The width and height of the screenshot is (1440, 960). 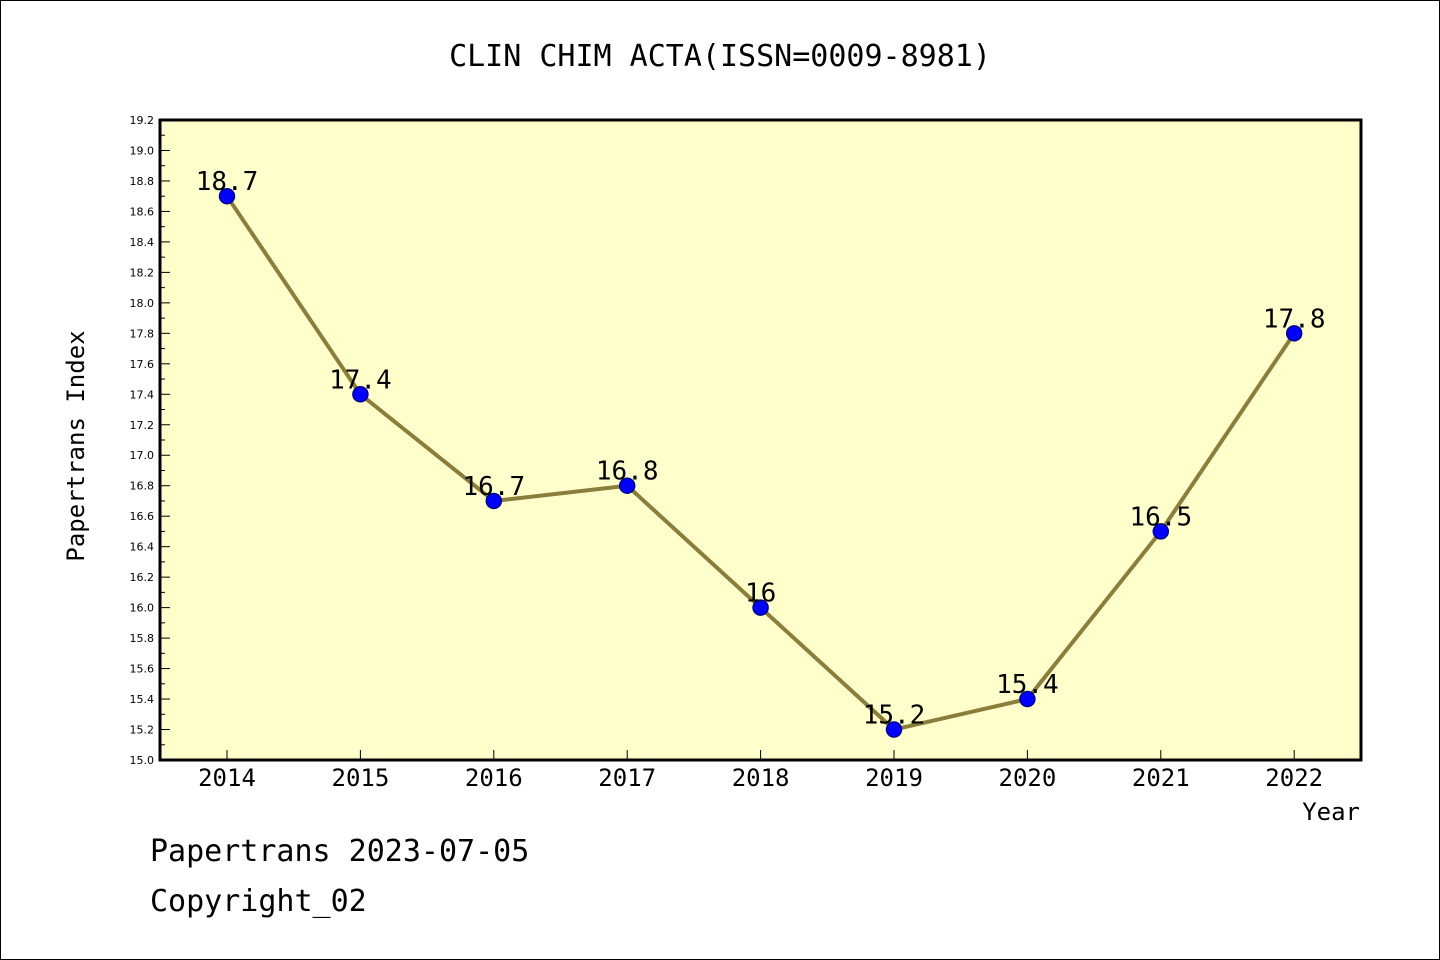 I want to click on y-tick-label: 18.8, so click(x=142, y=181).